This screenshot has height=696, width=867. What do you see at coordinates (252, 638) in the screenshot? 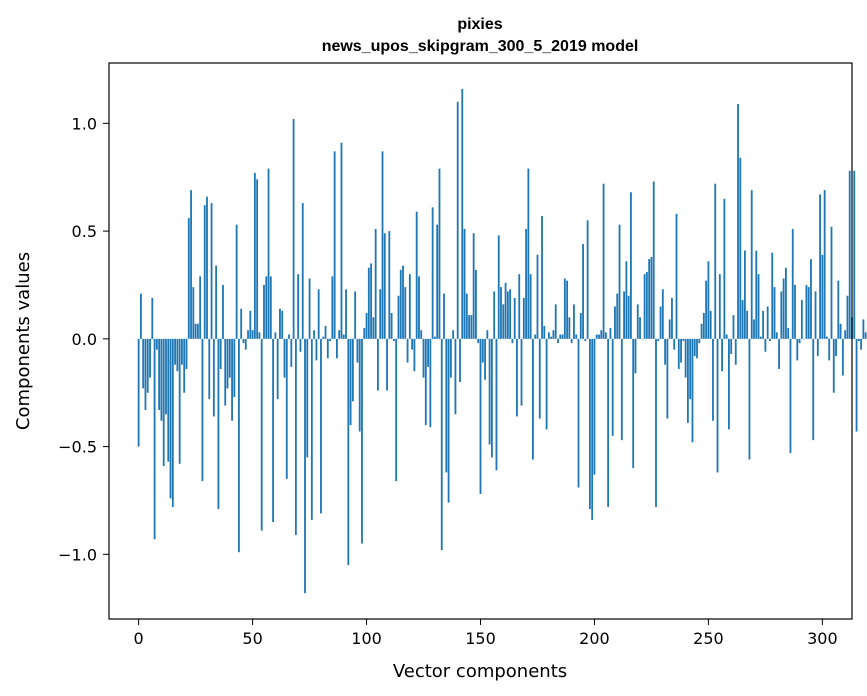
I see `x-tick-label: 50` at bounding box center [252, 638].